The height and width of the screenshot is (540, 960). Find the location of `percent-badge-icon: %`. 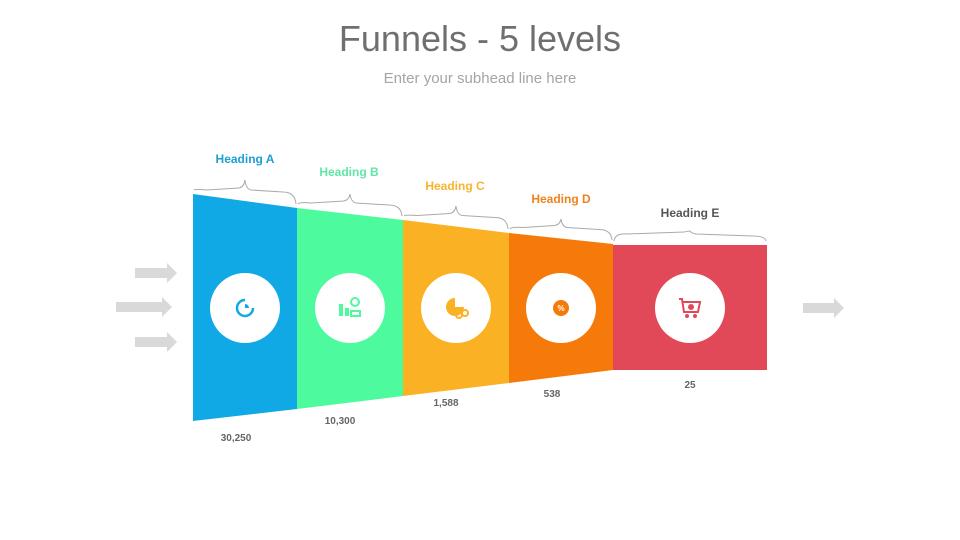

percent-badge-icon: % is located at coordinates (561, 308).